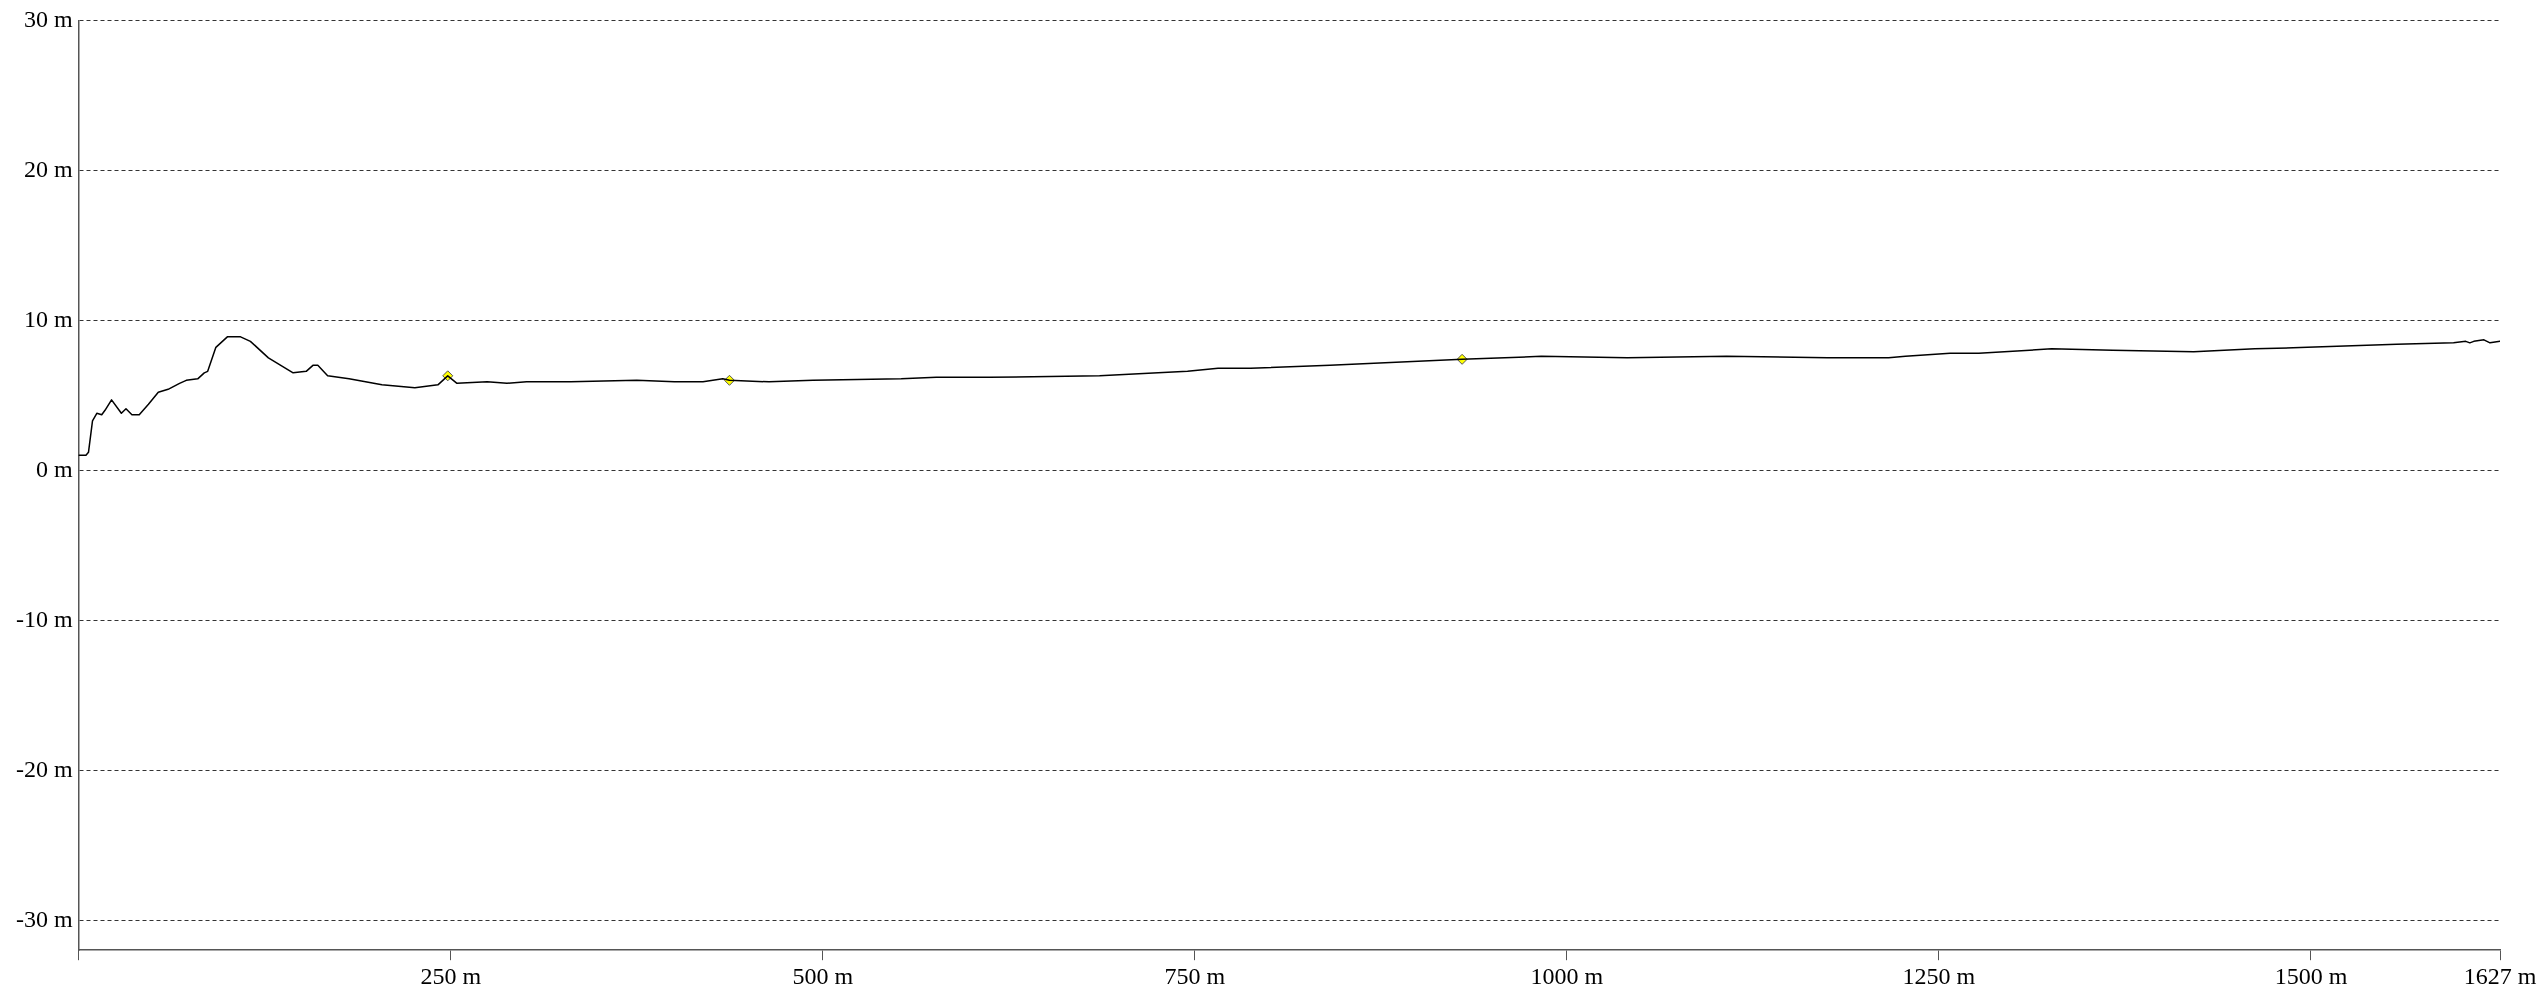  I want to click on x-tick-label: 1250 m, so click(1939, 975).